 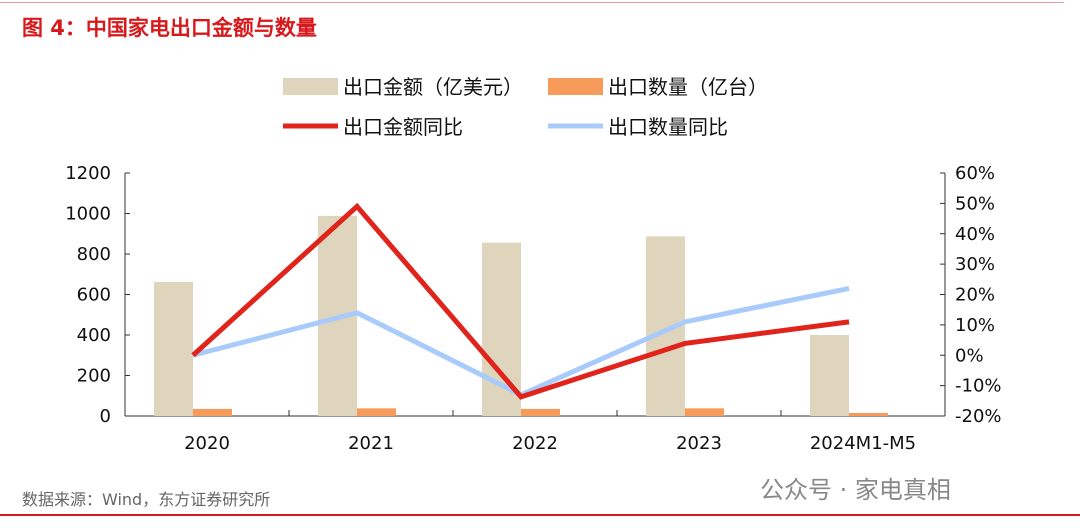 I want to click on left-tick-label: 1000, so click(x=88, y=214).